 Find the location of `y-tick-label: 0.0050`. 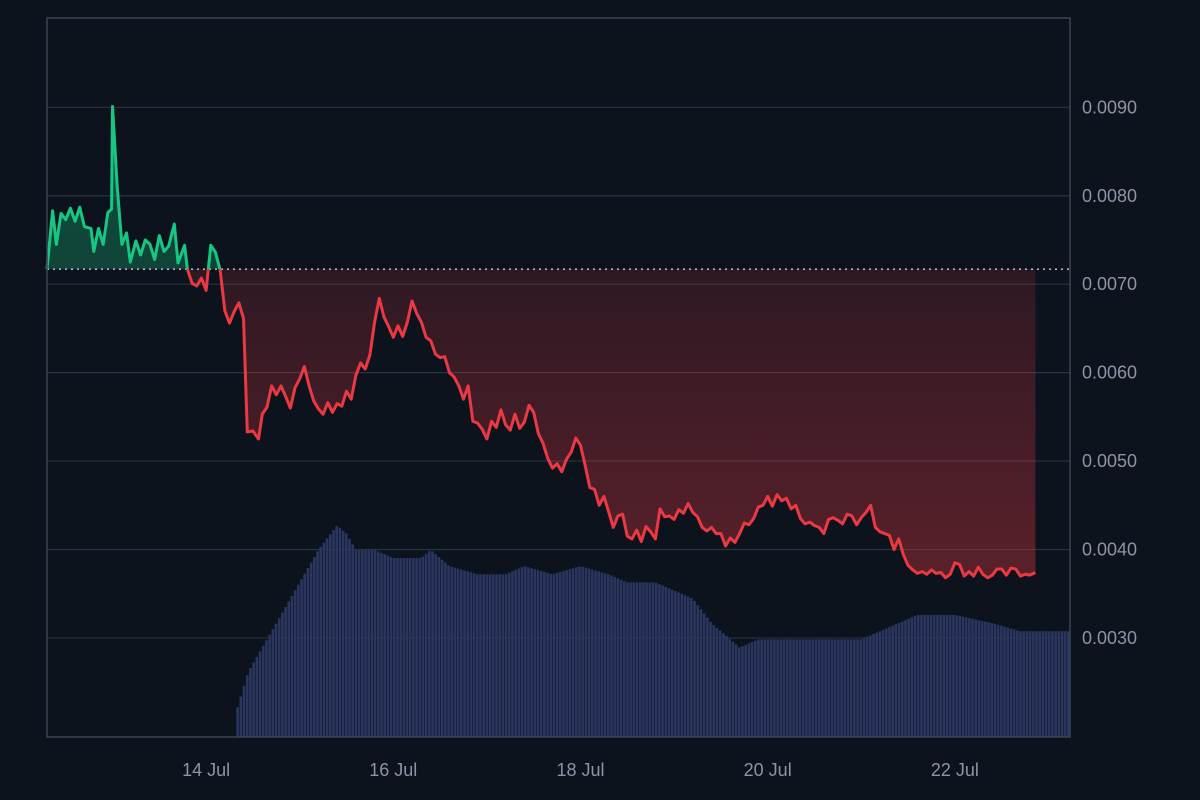

y-tick-label: 0.0050 is located at coordinates (1109, 461).